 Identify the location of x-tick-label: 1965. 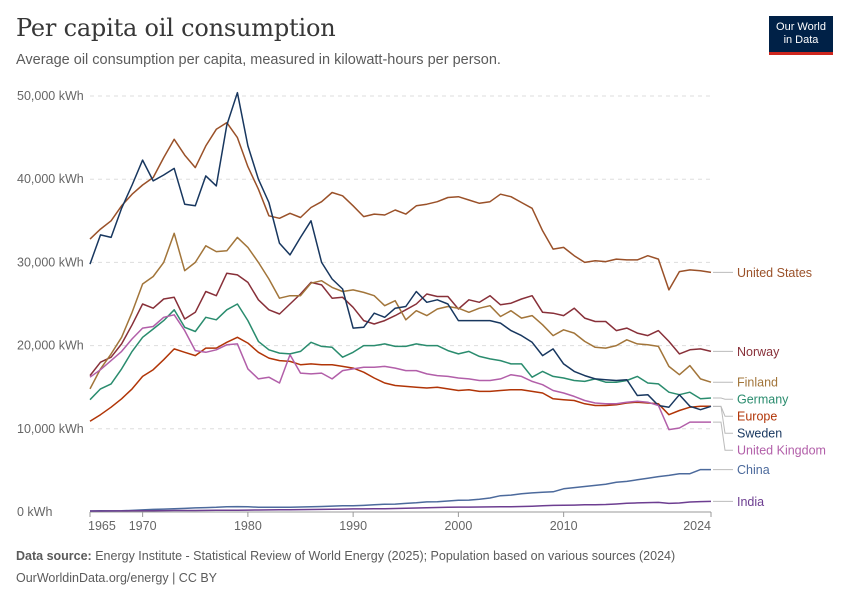
(102, 526).